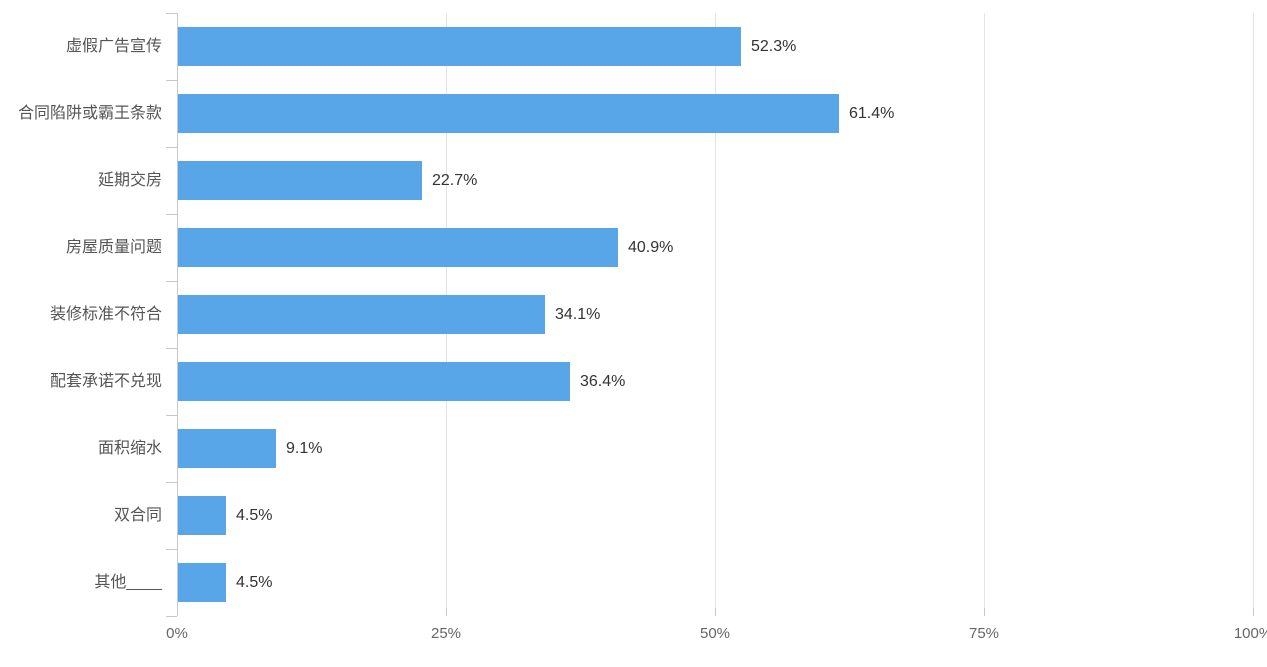 The height and width of the screenshot is (667, 1267). Describe the element at coordinates (603, 381) in the screenshot. I see `bar-value-label: 36.4%` at that location.